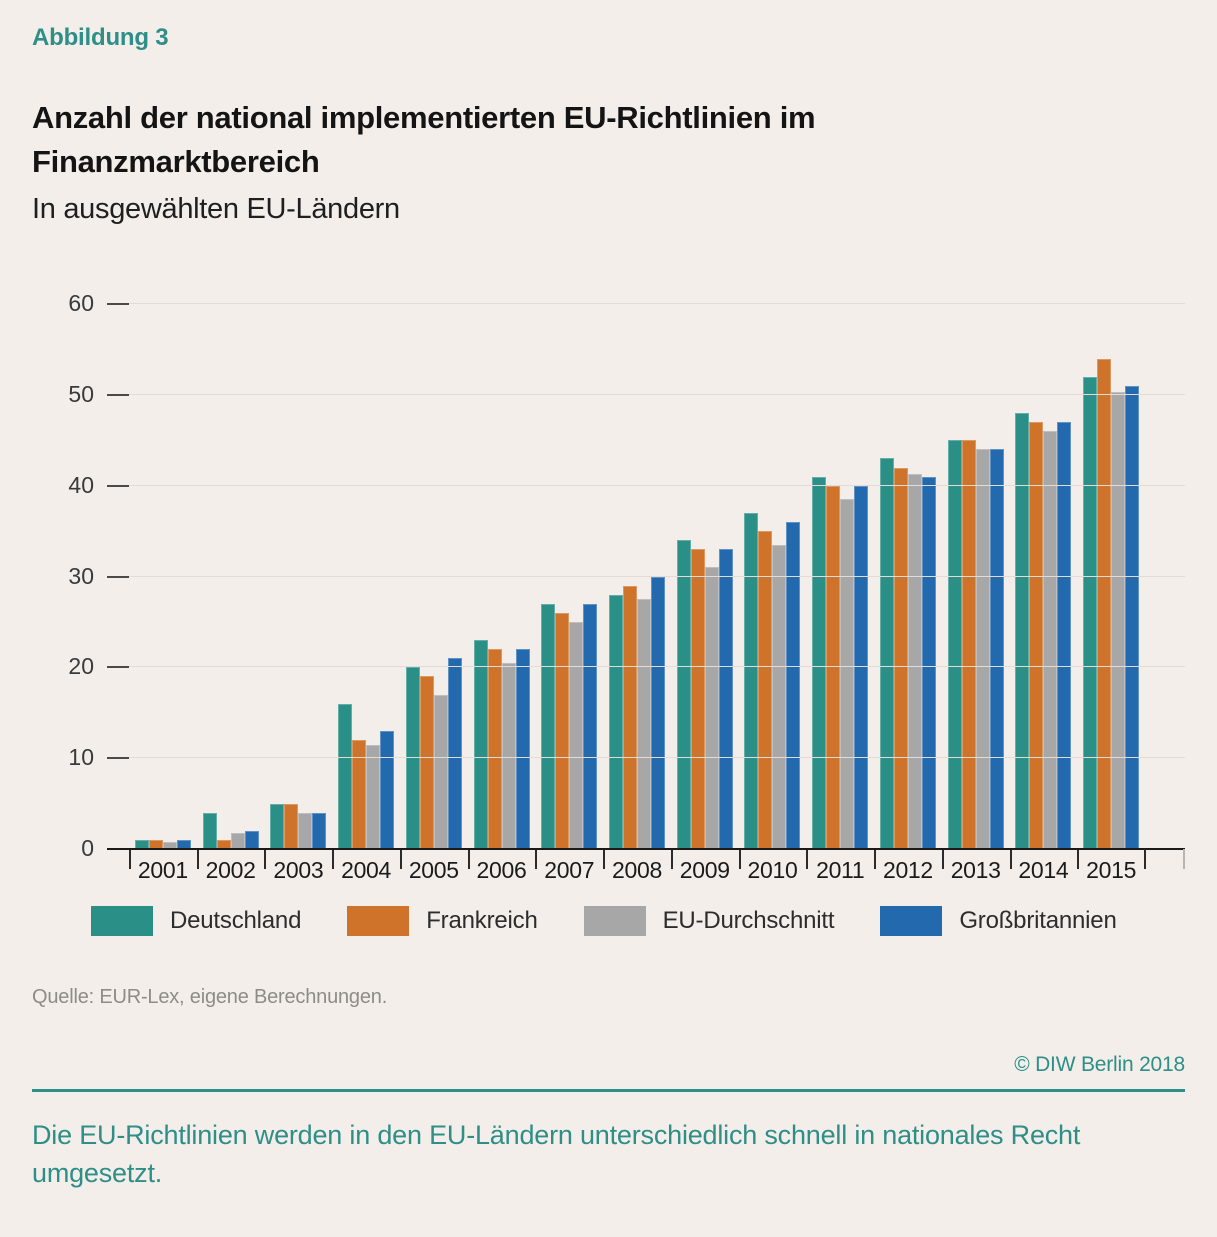 This screenshot has width=1217, height=1237. I want to click on bar-frankreich-2003, so click(291, 826).